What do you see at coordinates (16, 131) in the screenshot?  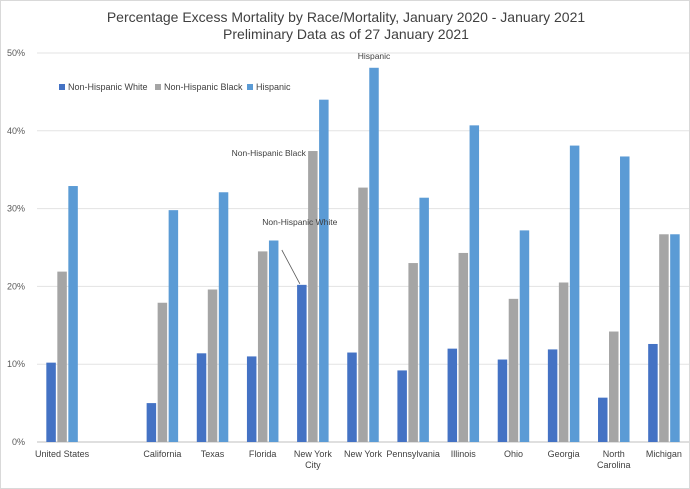 I see `y-tick-label: 40%` at bounding box center [16, 131].